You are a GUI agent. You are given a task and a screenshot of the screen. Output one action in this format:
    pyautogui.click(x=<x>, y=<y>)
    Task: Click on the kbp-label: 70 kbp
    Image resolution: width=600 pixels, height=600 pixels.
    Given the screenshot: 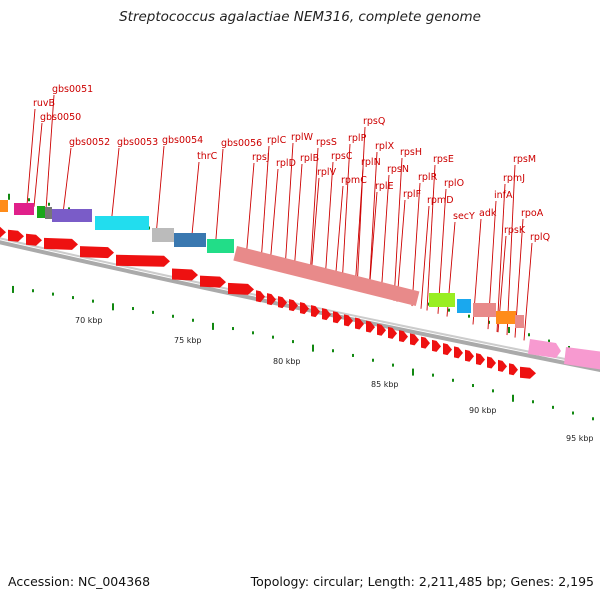 What is the action you would take?
    pyautogui.click(x=89, y=320)
    